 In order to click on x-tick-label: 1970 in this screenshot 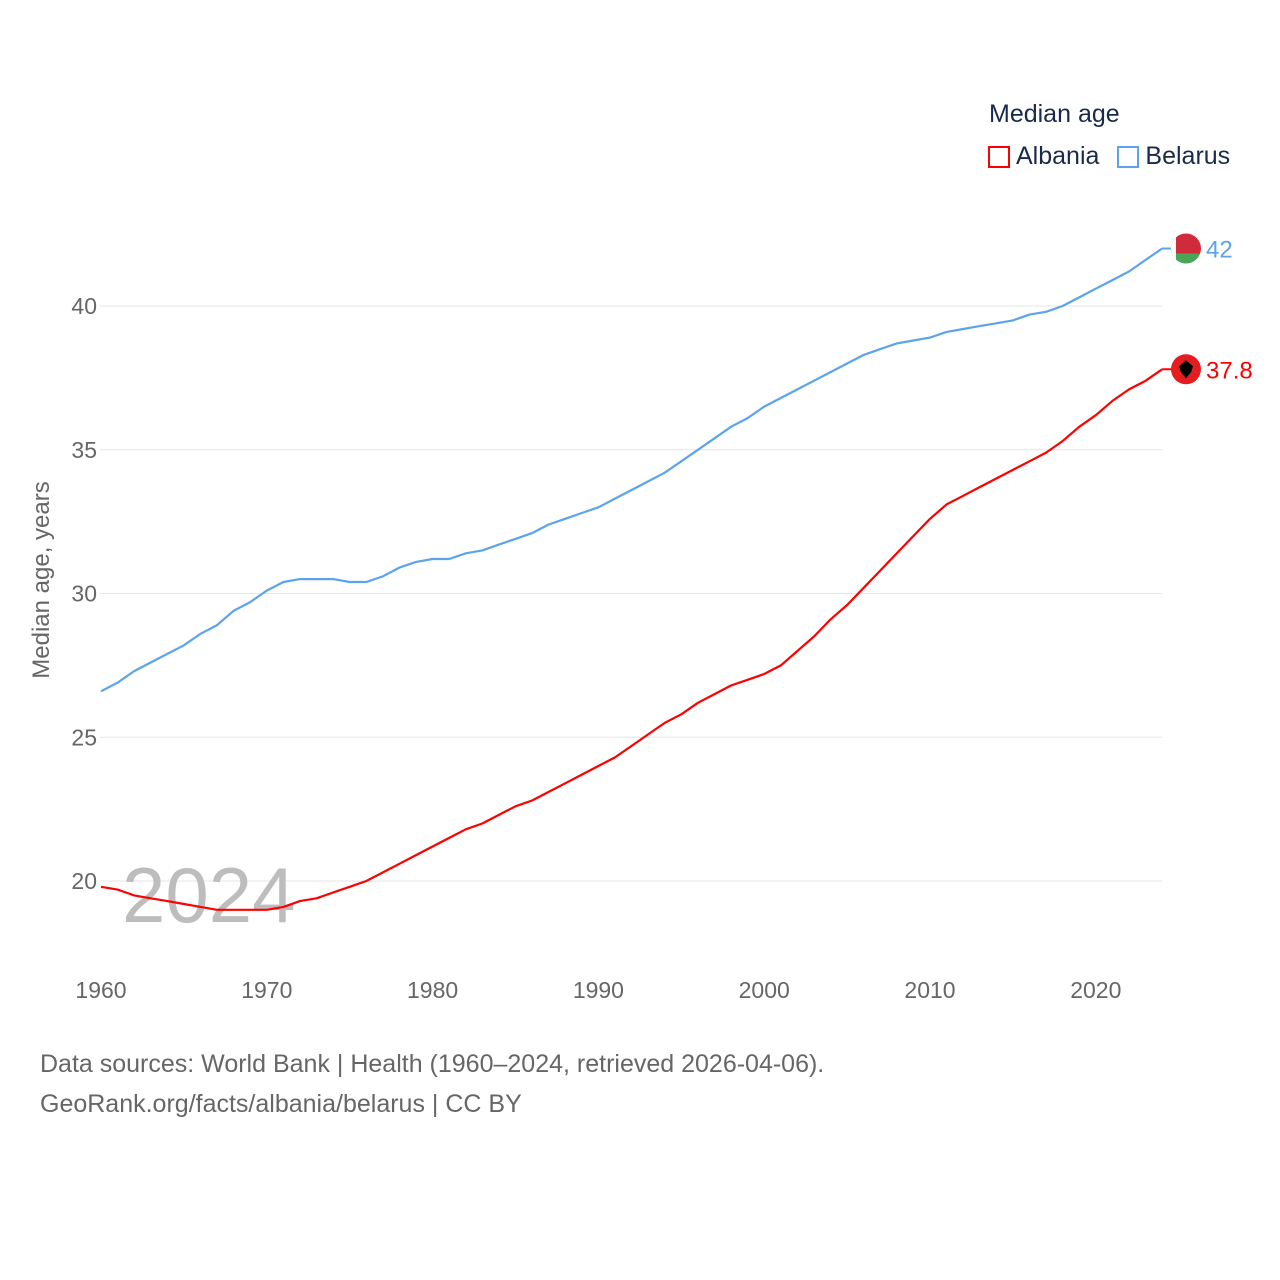, I will do `click(266, 990)`.